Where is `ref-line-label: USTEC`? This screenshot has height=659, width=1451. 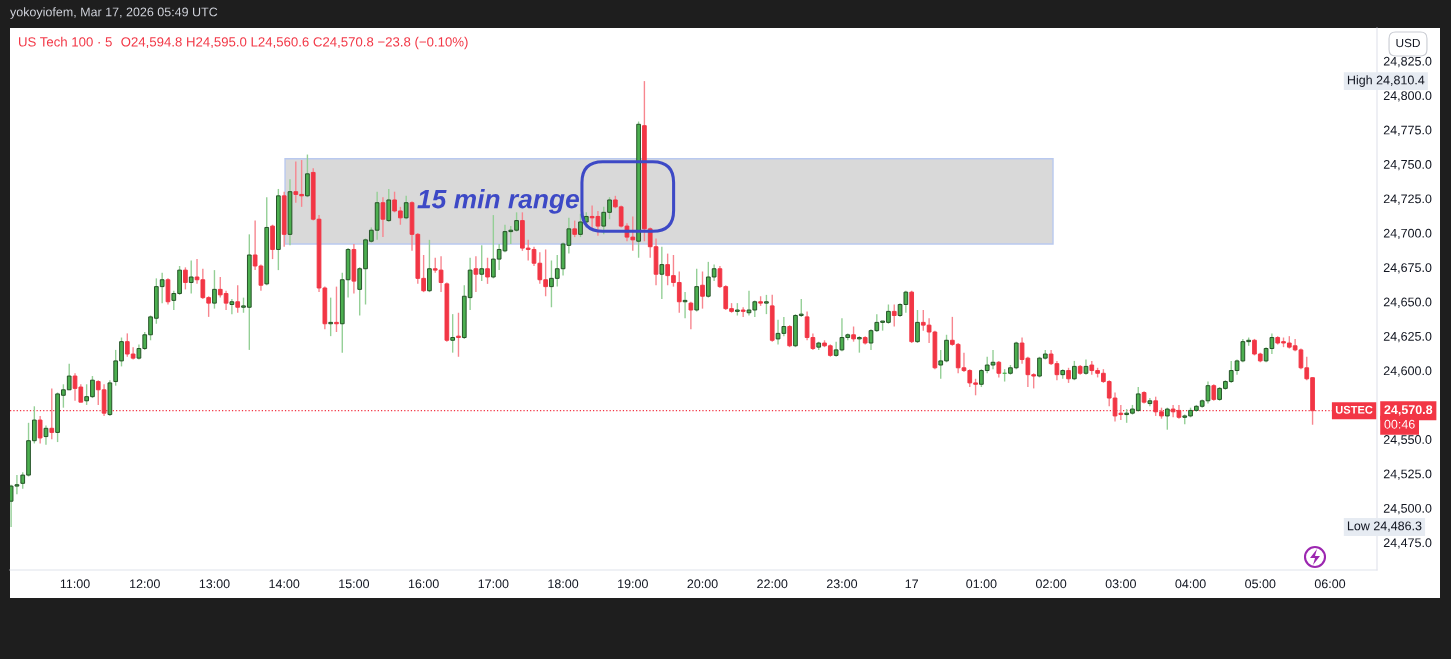 ref-line-label: USTEC is located at coordinates (1354, 409).